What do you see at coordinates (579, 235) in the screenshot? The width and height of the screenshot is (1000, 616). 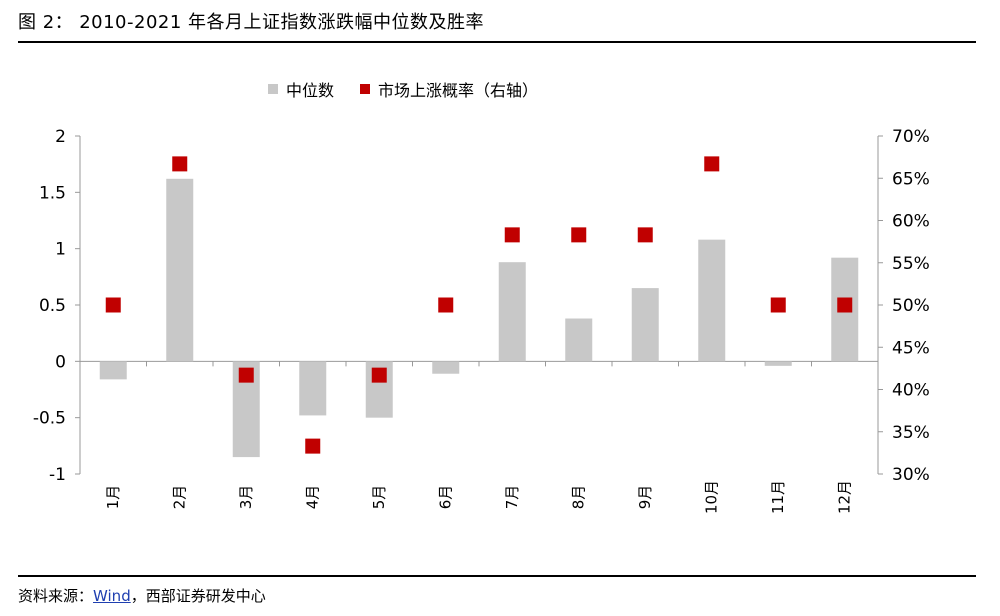 I see `up-probability-marker-8月` at bounding box center [579, 235].